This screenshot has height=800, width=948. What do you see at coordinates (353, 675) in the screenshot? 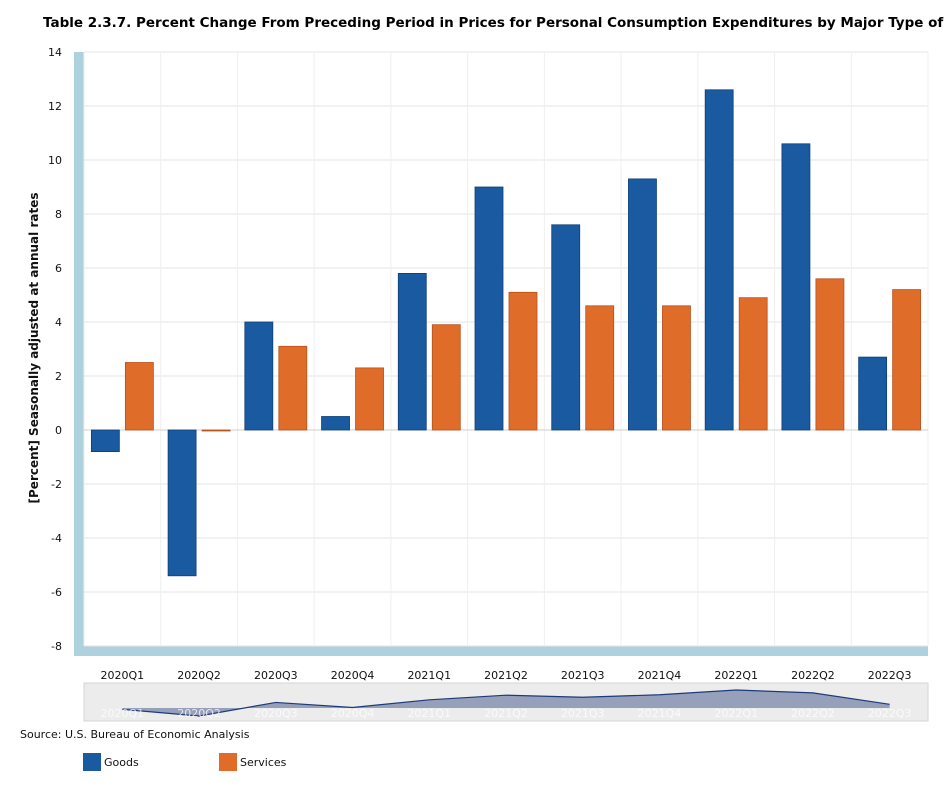
I see `x-tick-label: 2020Q4` at bounding box center [353, 675].